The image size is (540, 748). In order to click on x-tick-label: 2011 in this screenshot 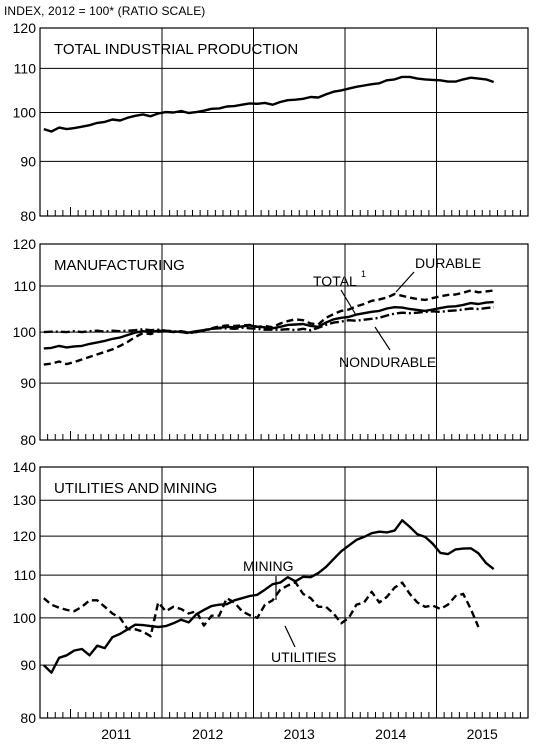, I will do `click(116, 734)`.